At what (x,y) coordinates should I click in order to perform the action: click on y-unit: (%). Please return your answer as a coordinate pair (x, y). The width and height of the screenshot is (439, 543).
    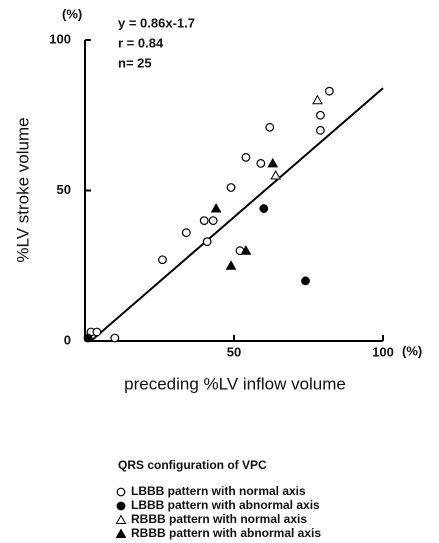
    Looking at the image, I should click on (72, 13).